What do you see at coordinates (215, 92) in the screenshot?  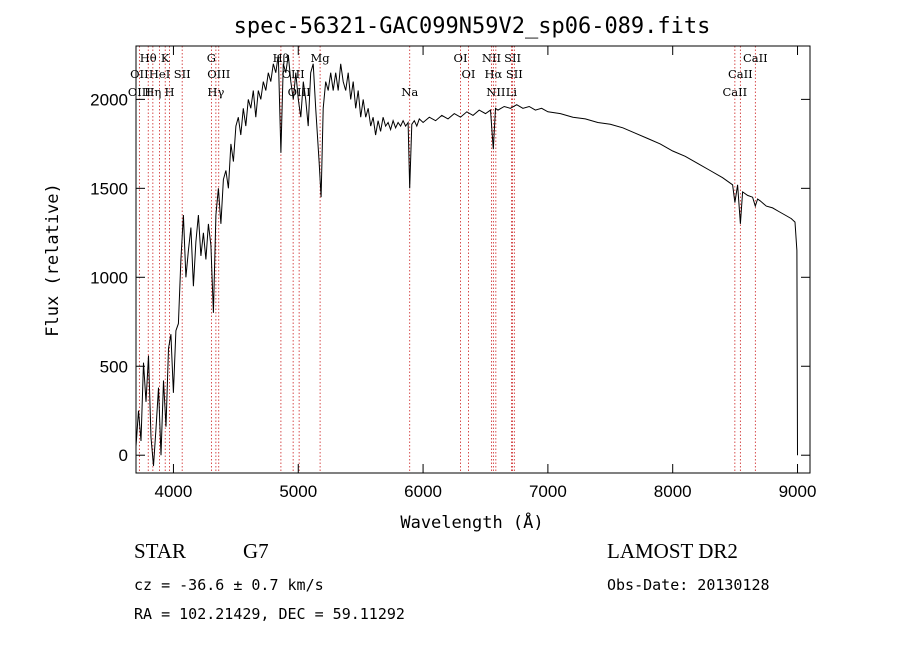 I see `line-marker-label: Hγ` at bounding box center [215, 92].